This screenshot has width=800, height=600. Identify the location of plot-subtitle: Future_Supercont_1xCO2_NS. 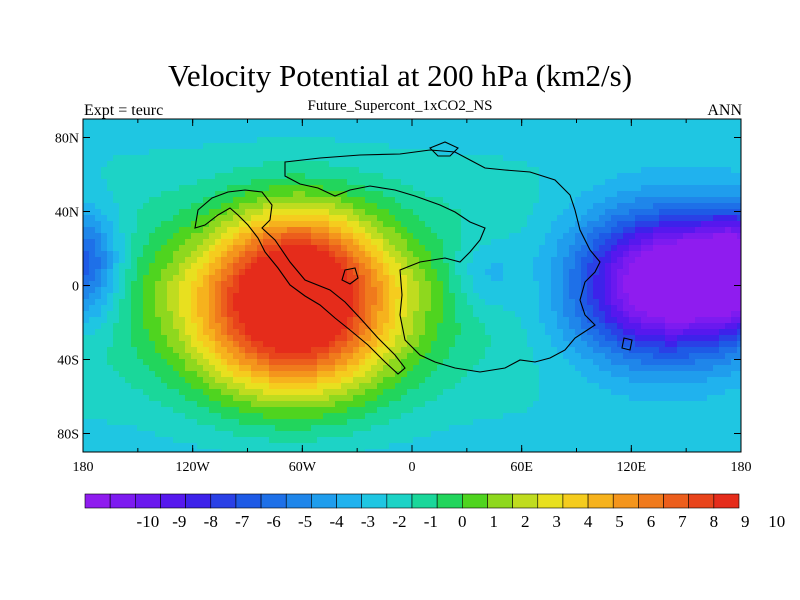
(400, 106).